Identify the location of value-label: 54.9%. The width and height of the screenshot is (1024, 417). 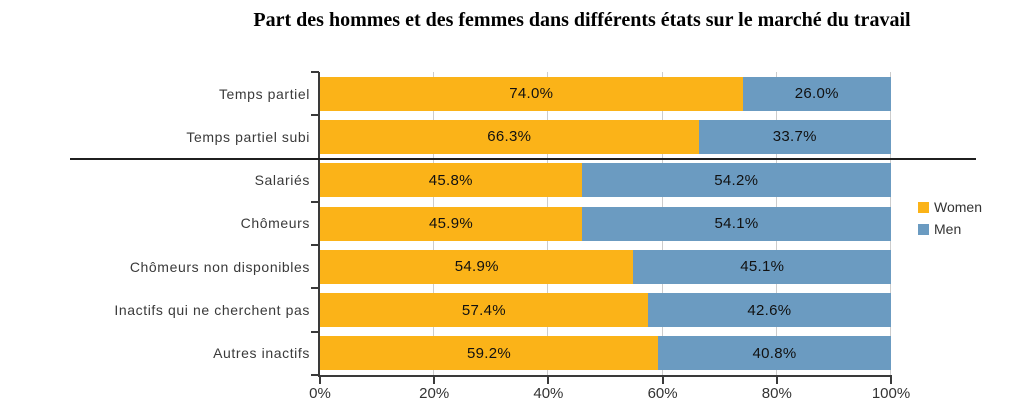
(476, 267).